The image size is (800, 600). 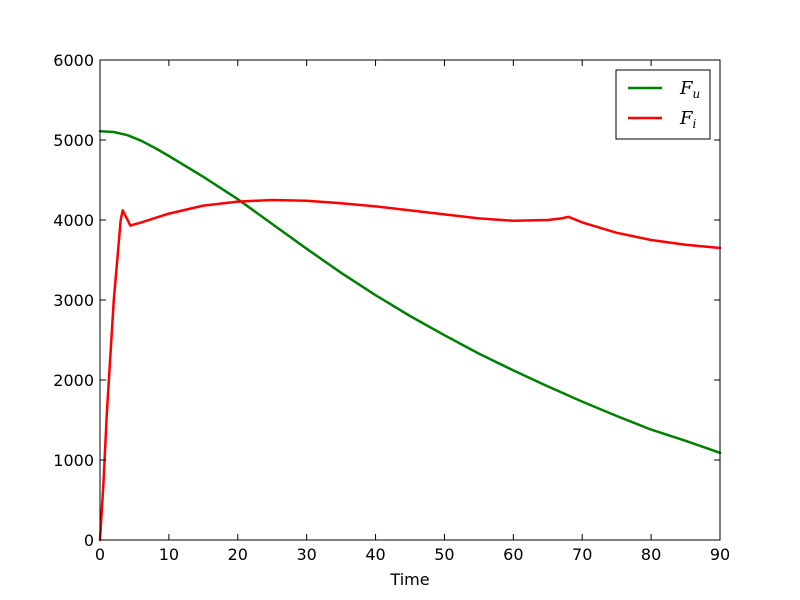 I want to click on x-tick-label: 60, so click(x=513, y=554).